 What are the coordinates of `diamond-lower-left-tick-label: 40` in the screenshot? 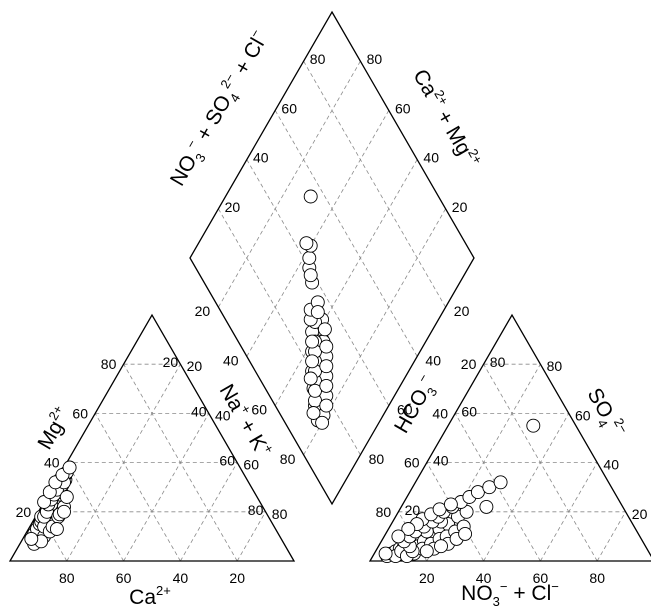 It's located at (231, 360).